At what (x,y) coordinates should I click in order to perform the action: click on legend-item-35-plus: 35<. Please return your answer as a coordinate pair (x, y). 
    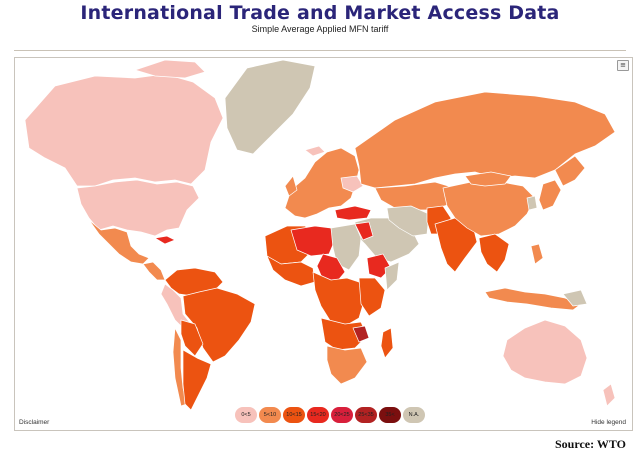
    Looking at the image, I should click on (390, 415).